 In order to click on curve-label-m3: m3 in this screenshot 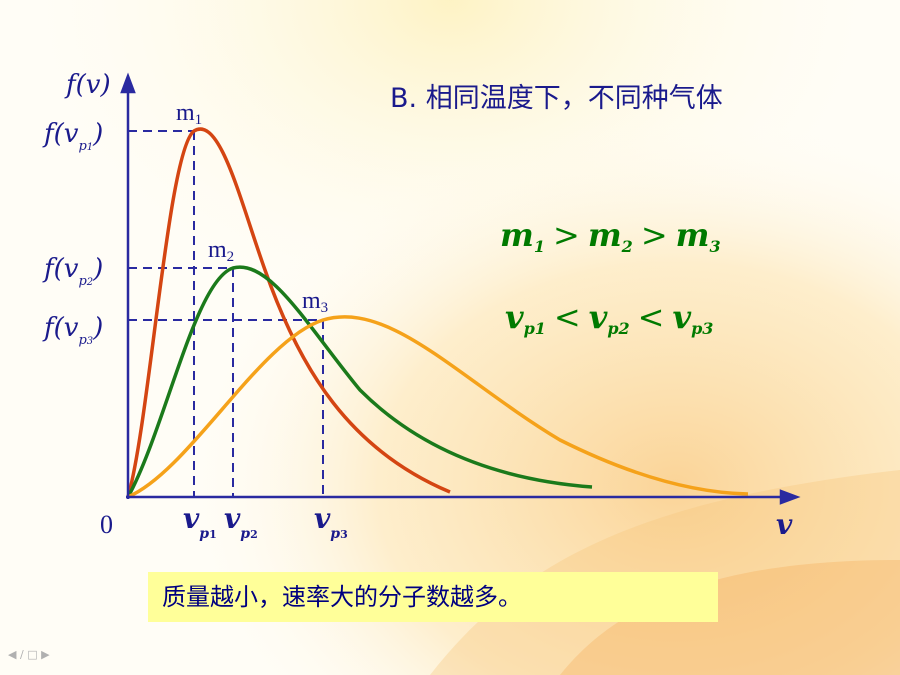, I will do `click(315, 302)`.